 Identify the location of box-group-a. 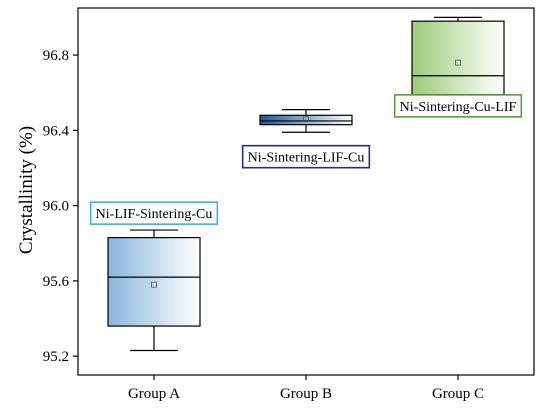
(154, 290).